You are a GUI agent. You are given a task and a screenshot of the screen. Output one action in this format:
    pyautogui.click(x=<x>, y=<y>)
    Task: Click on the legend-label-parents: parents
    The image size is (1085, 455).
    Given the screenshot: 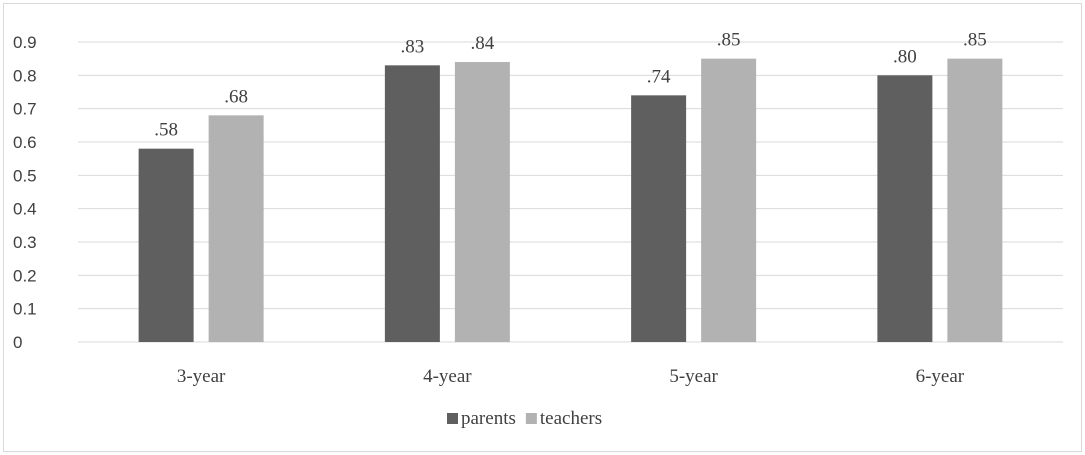 What is the action you would take?
    pyautogui.click(x=488, y=418)
    